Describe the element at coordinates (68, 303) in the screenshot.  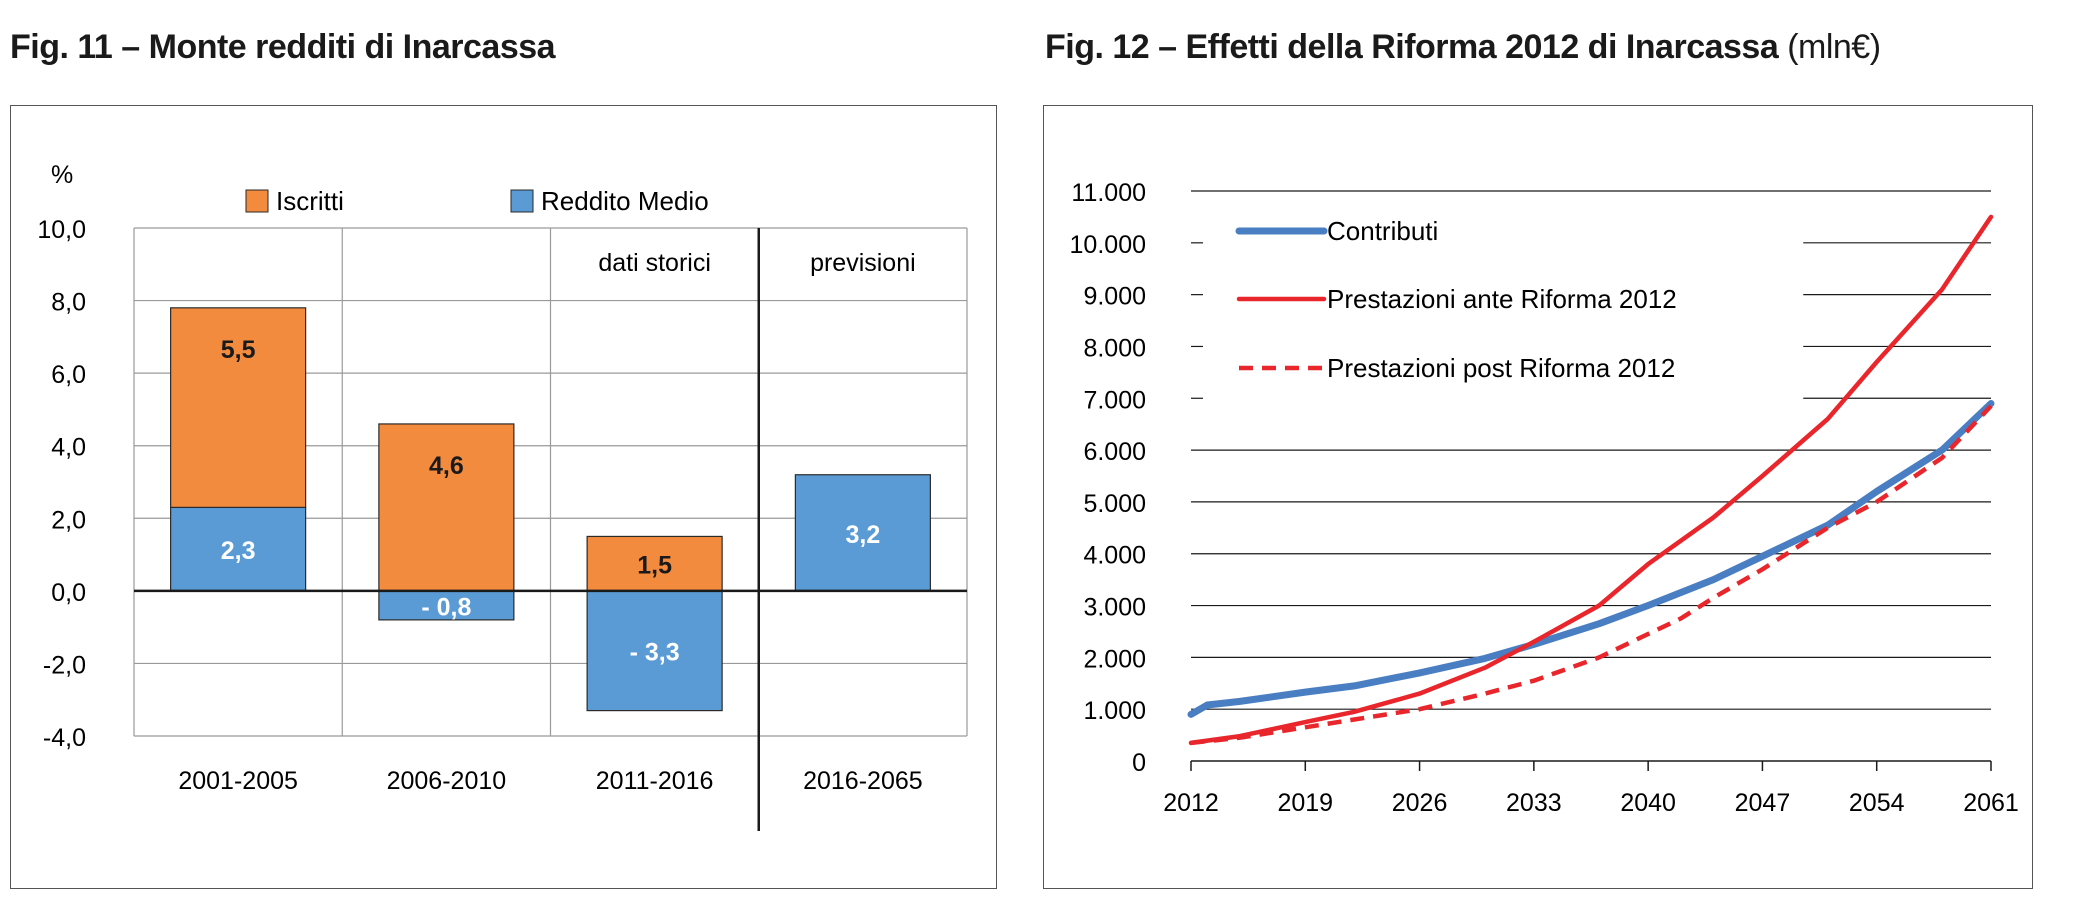
I see `y-tick-label: 8,0` at that location.